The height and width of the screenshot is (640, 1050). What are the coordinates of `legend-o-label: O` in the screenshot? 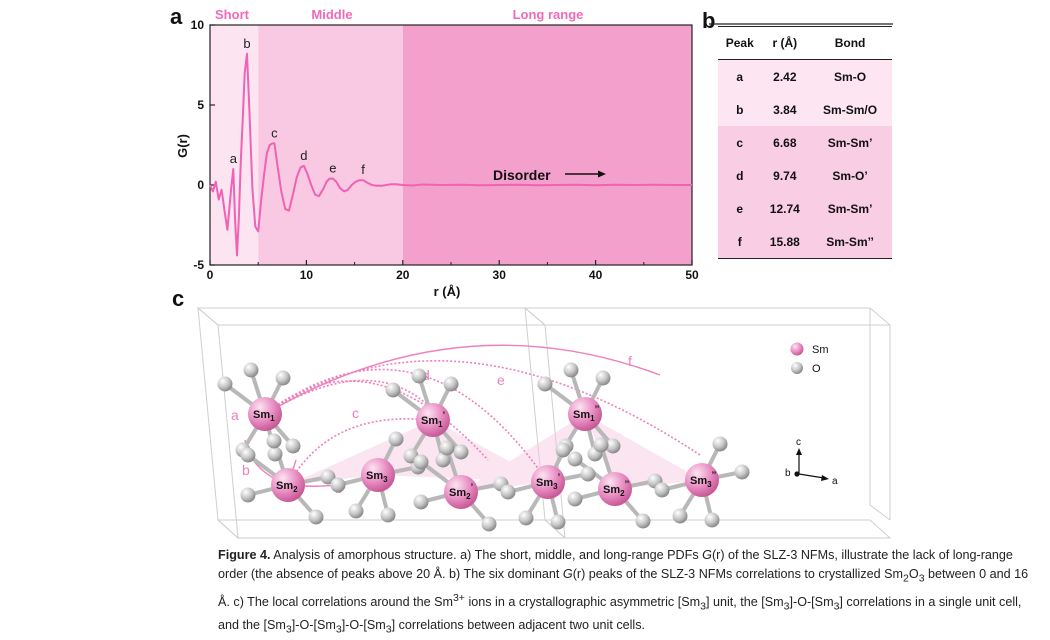 It's located at (816, 369).